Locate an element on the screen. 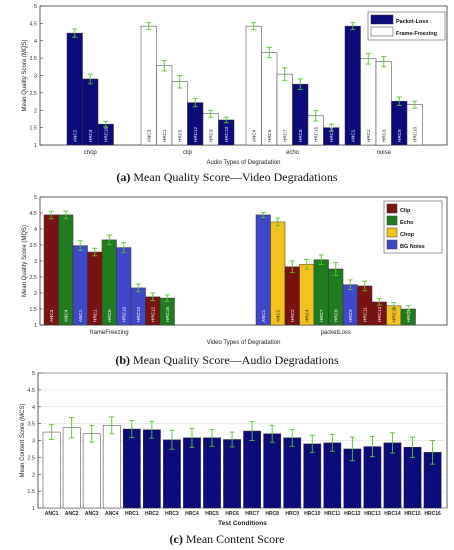 Image resolution: width=454 pixels, height=550 pixels. caption-c-label: (c) is located at coordinates (176, 539).